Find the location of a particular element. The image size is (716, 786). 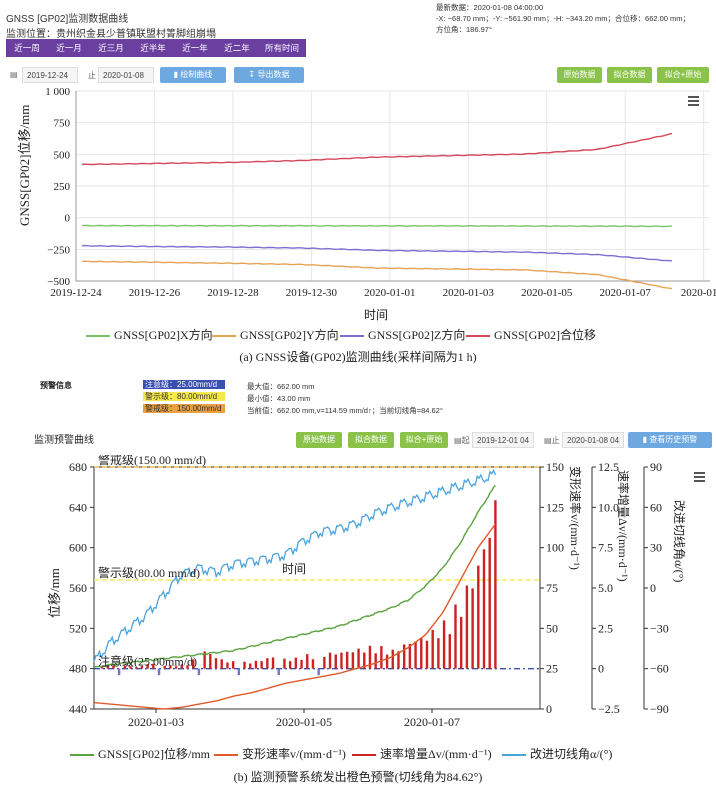

azimuth: 方位角：186.97° is located at coordinates (464, 29).